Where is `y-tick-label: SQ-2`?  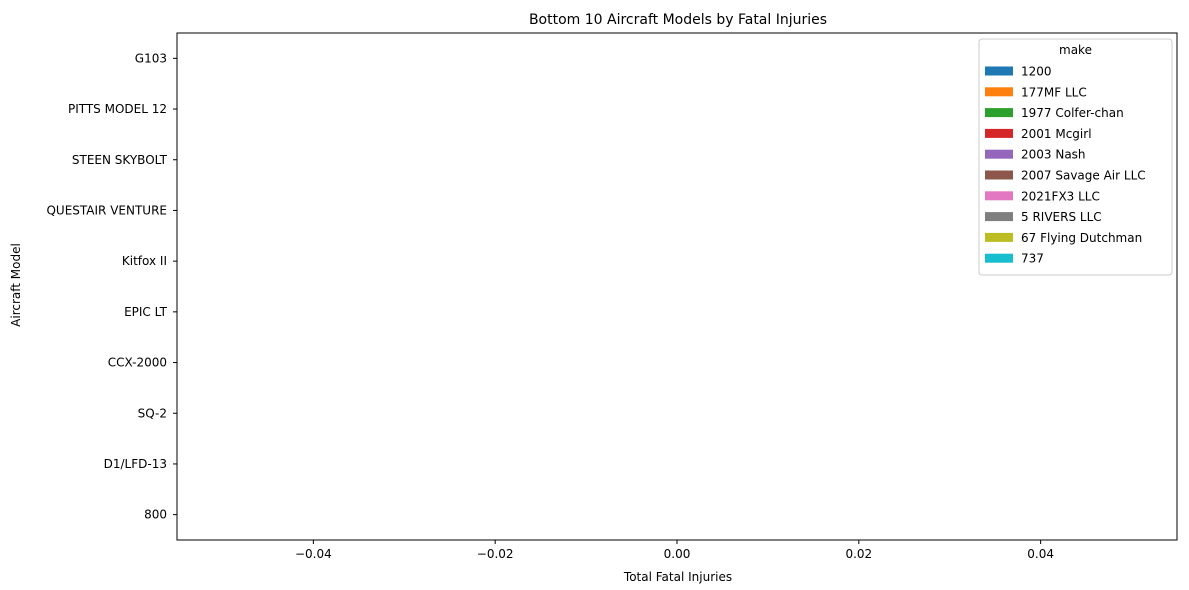
y-tick-label: SQ-2 is located at coordinates (152, 413).